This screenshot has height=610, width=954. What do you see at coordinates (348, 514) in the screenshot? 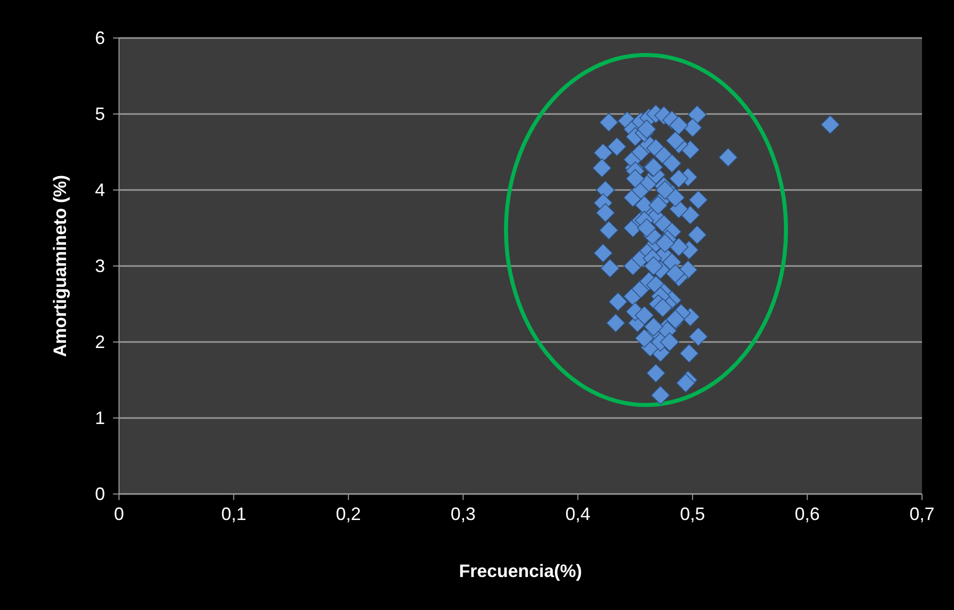
I see `x-tick-label: 0,2` at bounding box center [348, 514].